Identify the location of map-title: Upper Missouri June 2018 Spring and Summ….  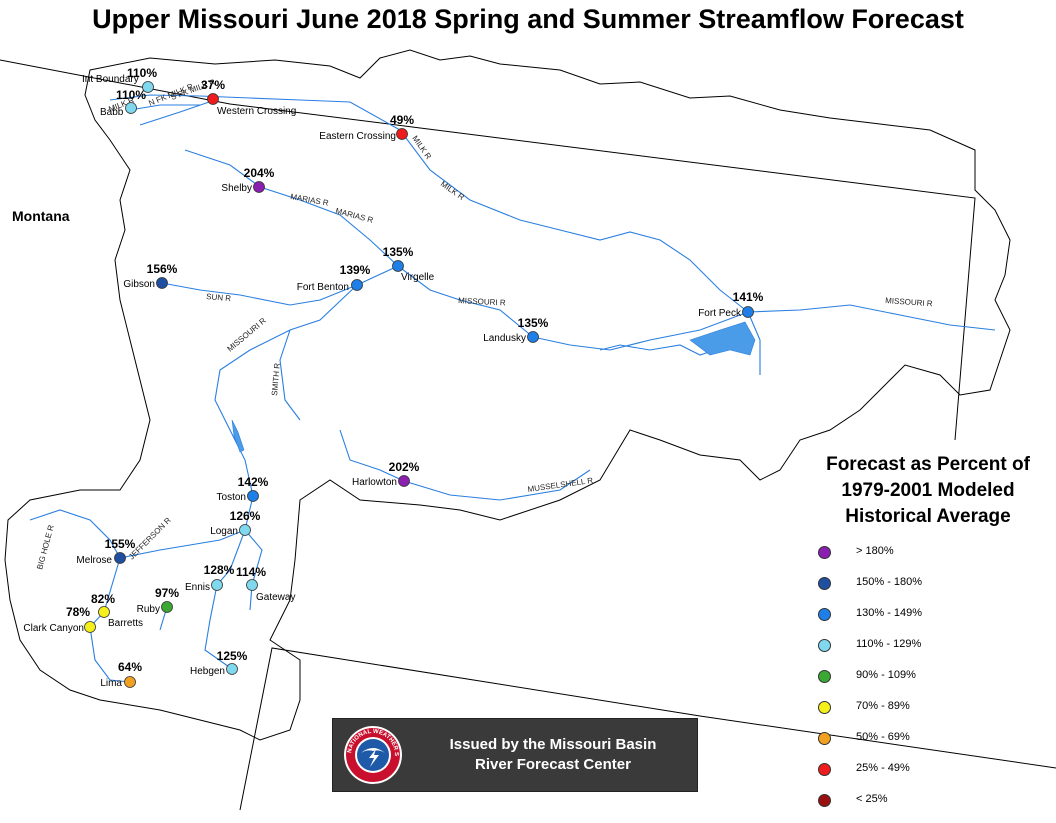
(528, 19).